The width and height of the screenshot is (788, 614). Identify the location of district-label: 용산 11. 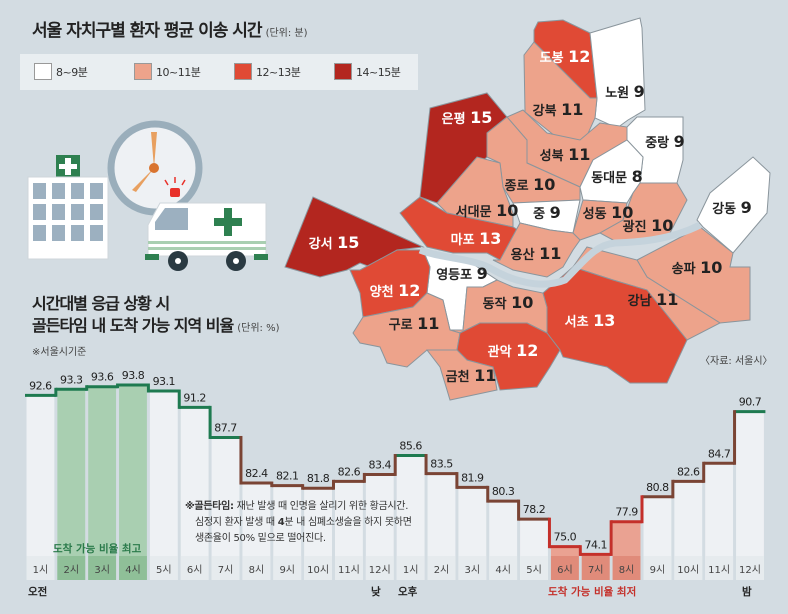
(536, 253).